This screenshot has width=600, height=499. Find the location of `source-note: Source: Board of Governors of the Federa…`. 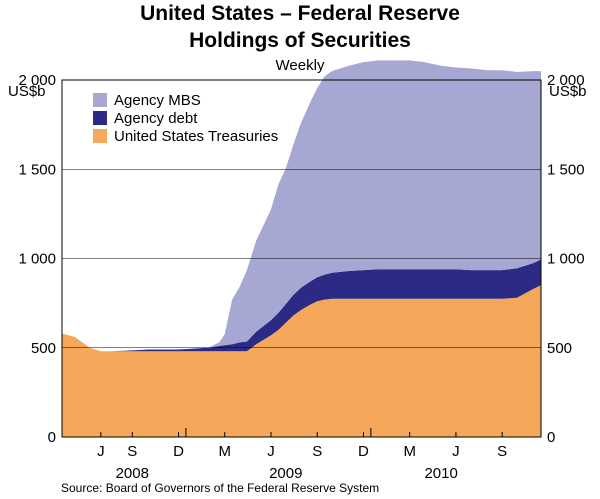

source-note: Source: Board of Governors of the Federa… is located at coordinates (220, 488).